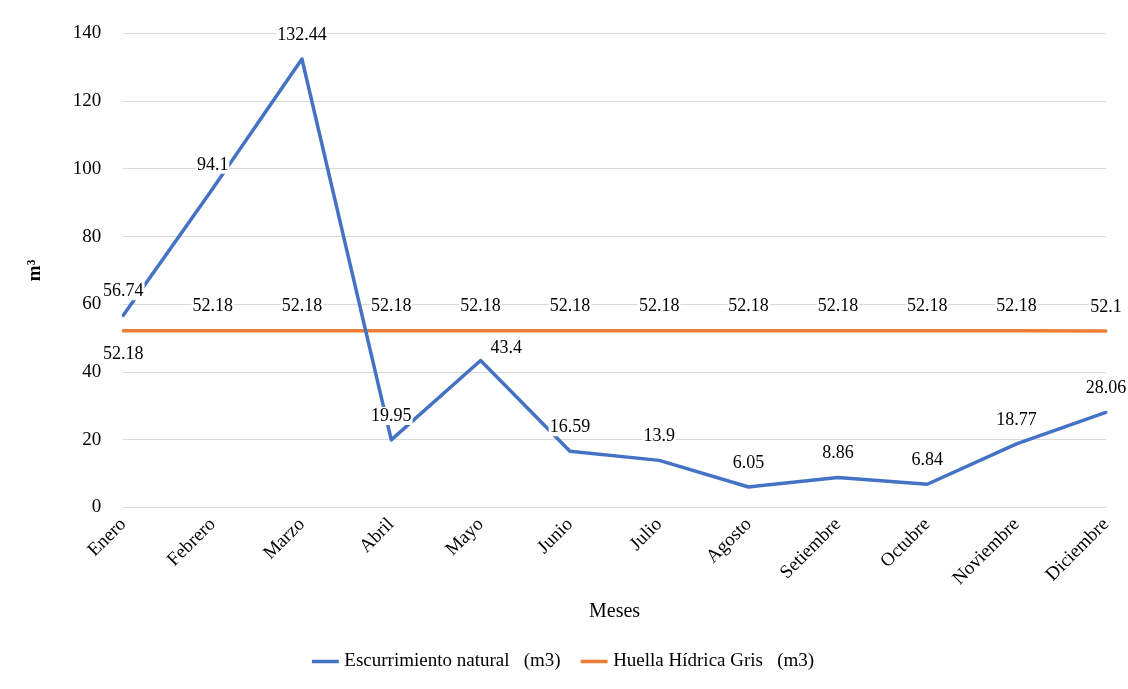  Describe the element at coordinates (92, 438) in the screenshot. I see `y-tick-label: 20` at that location.